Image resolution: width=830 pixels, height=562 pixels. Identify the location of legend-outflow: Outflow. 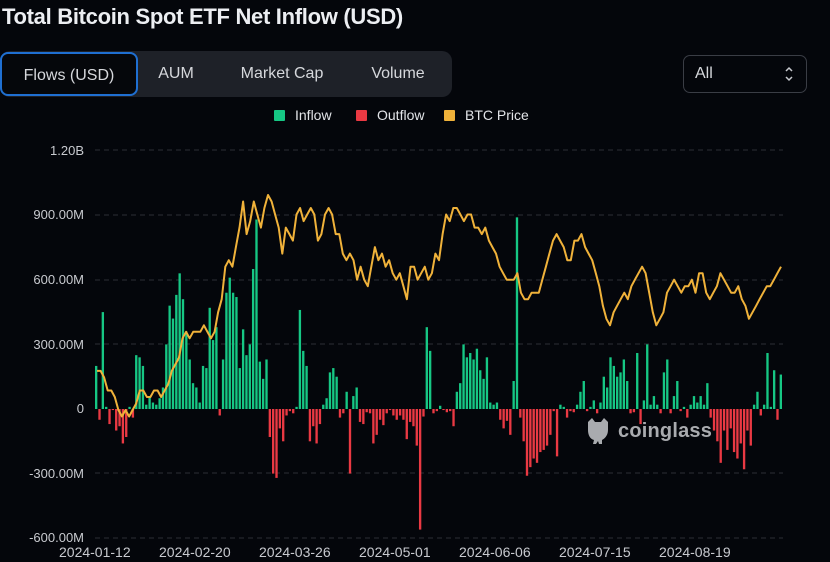
(390, 115).